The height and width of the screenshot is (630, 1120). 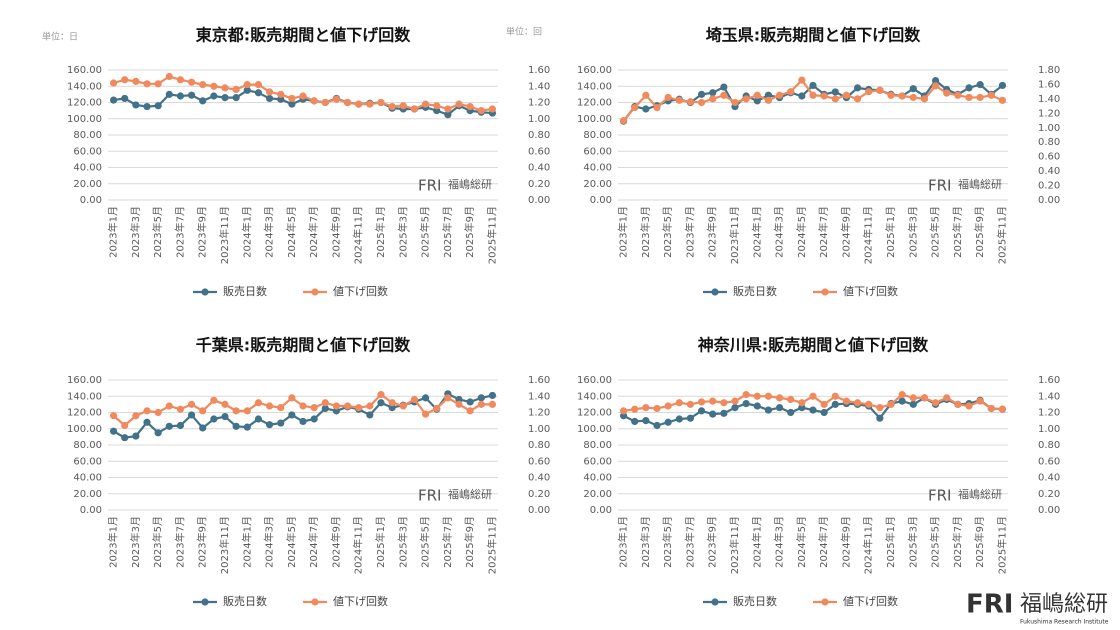 What do you see at coordinates (1049, 113) in the screenshot?
I see `y2-tick-label: 1.20` at bounding box center [1049, 113].